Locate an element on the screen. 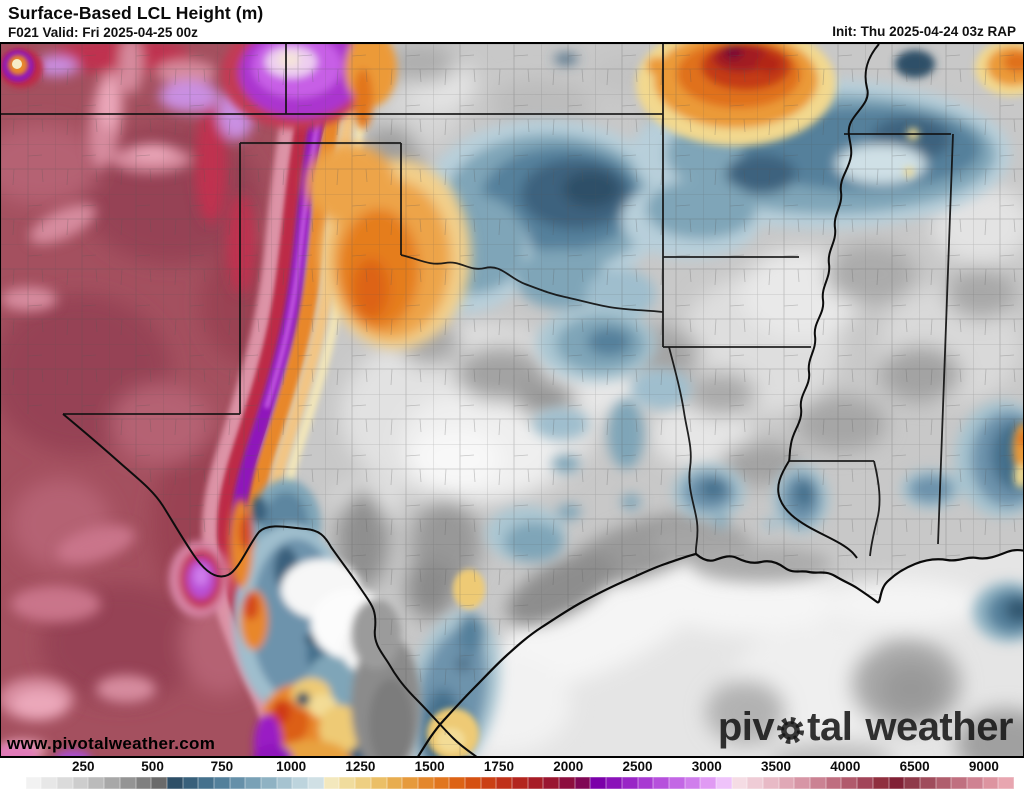  colorbar-tick-label: 2500 is located at coordinates (637, 766).